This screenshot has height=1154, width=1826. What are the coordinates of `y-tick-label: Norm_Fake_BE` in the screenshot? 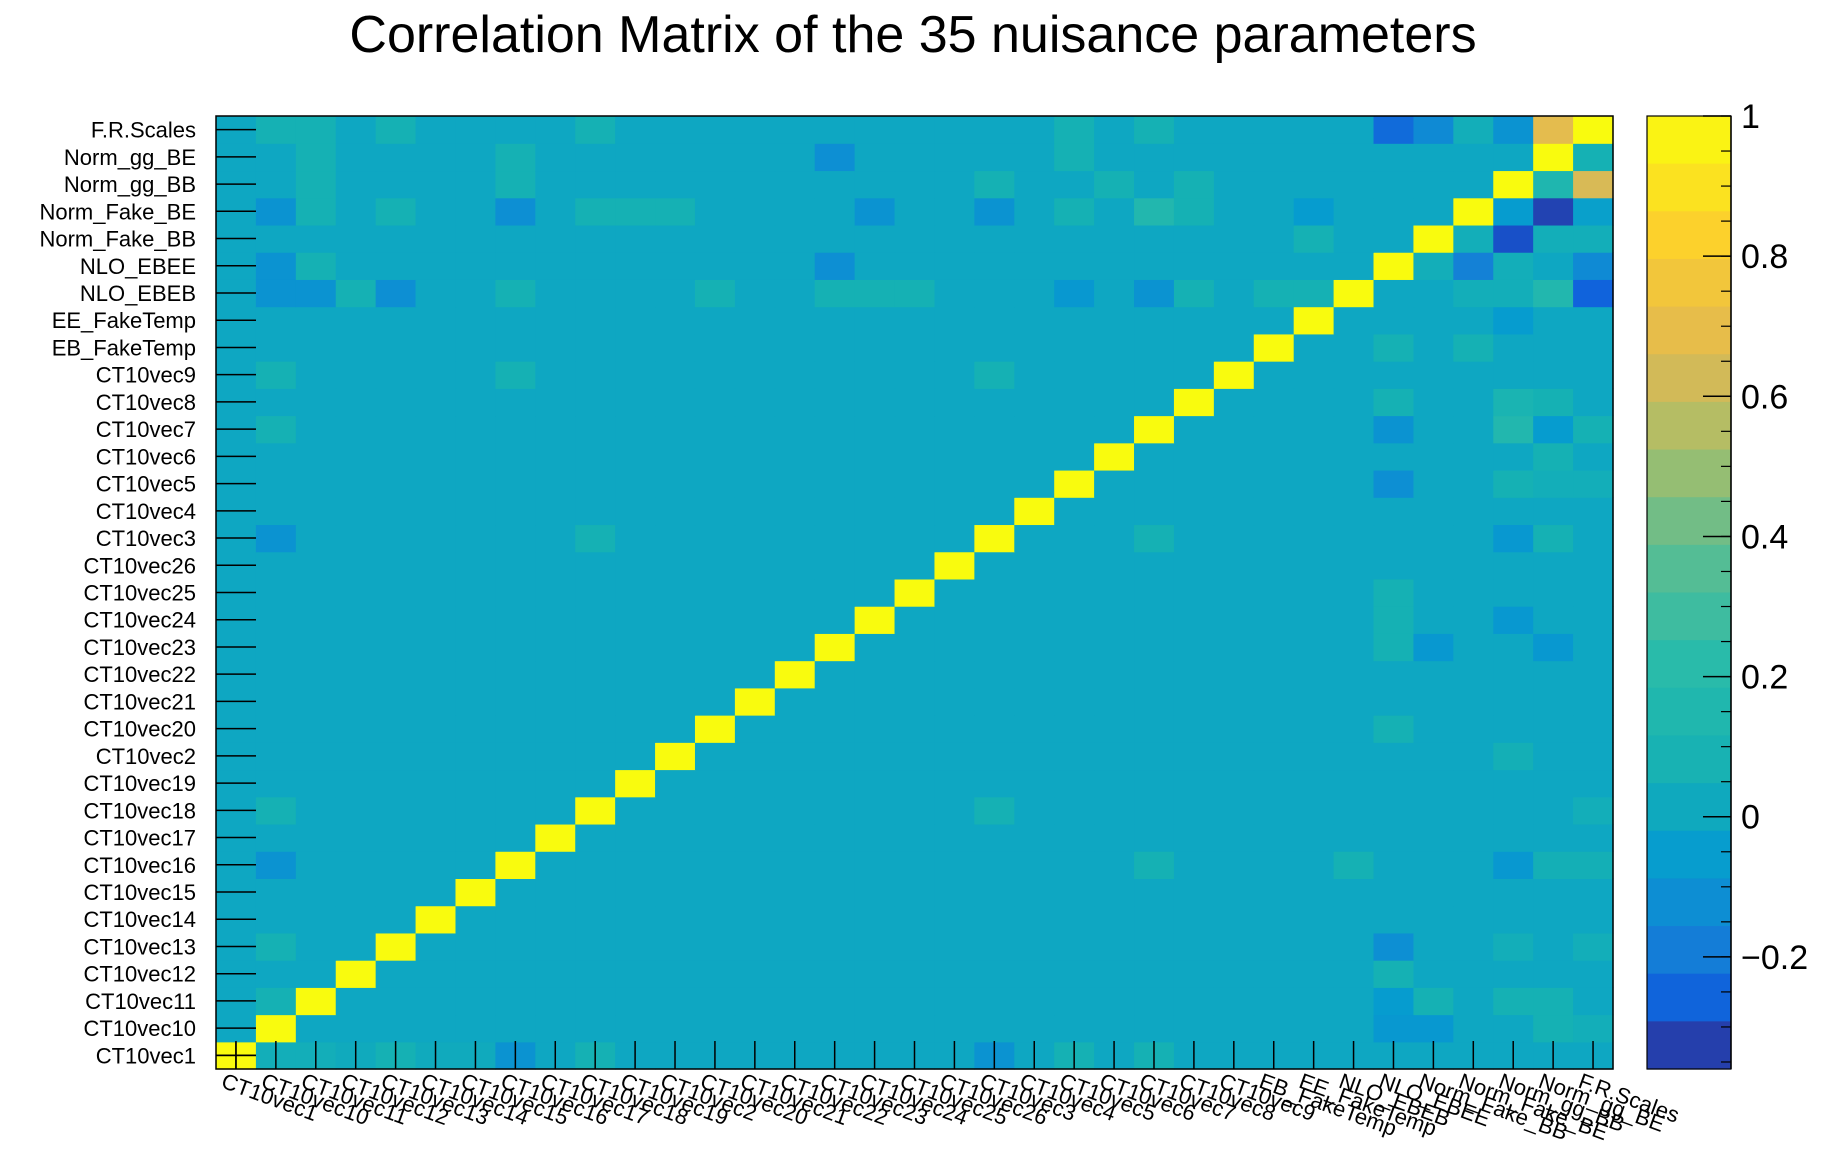 It's located at (117, 211).